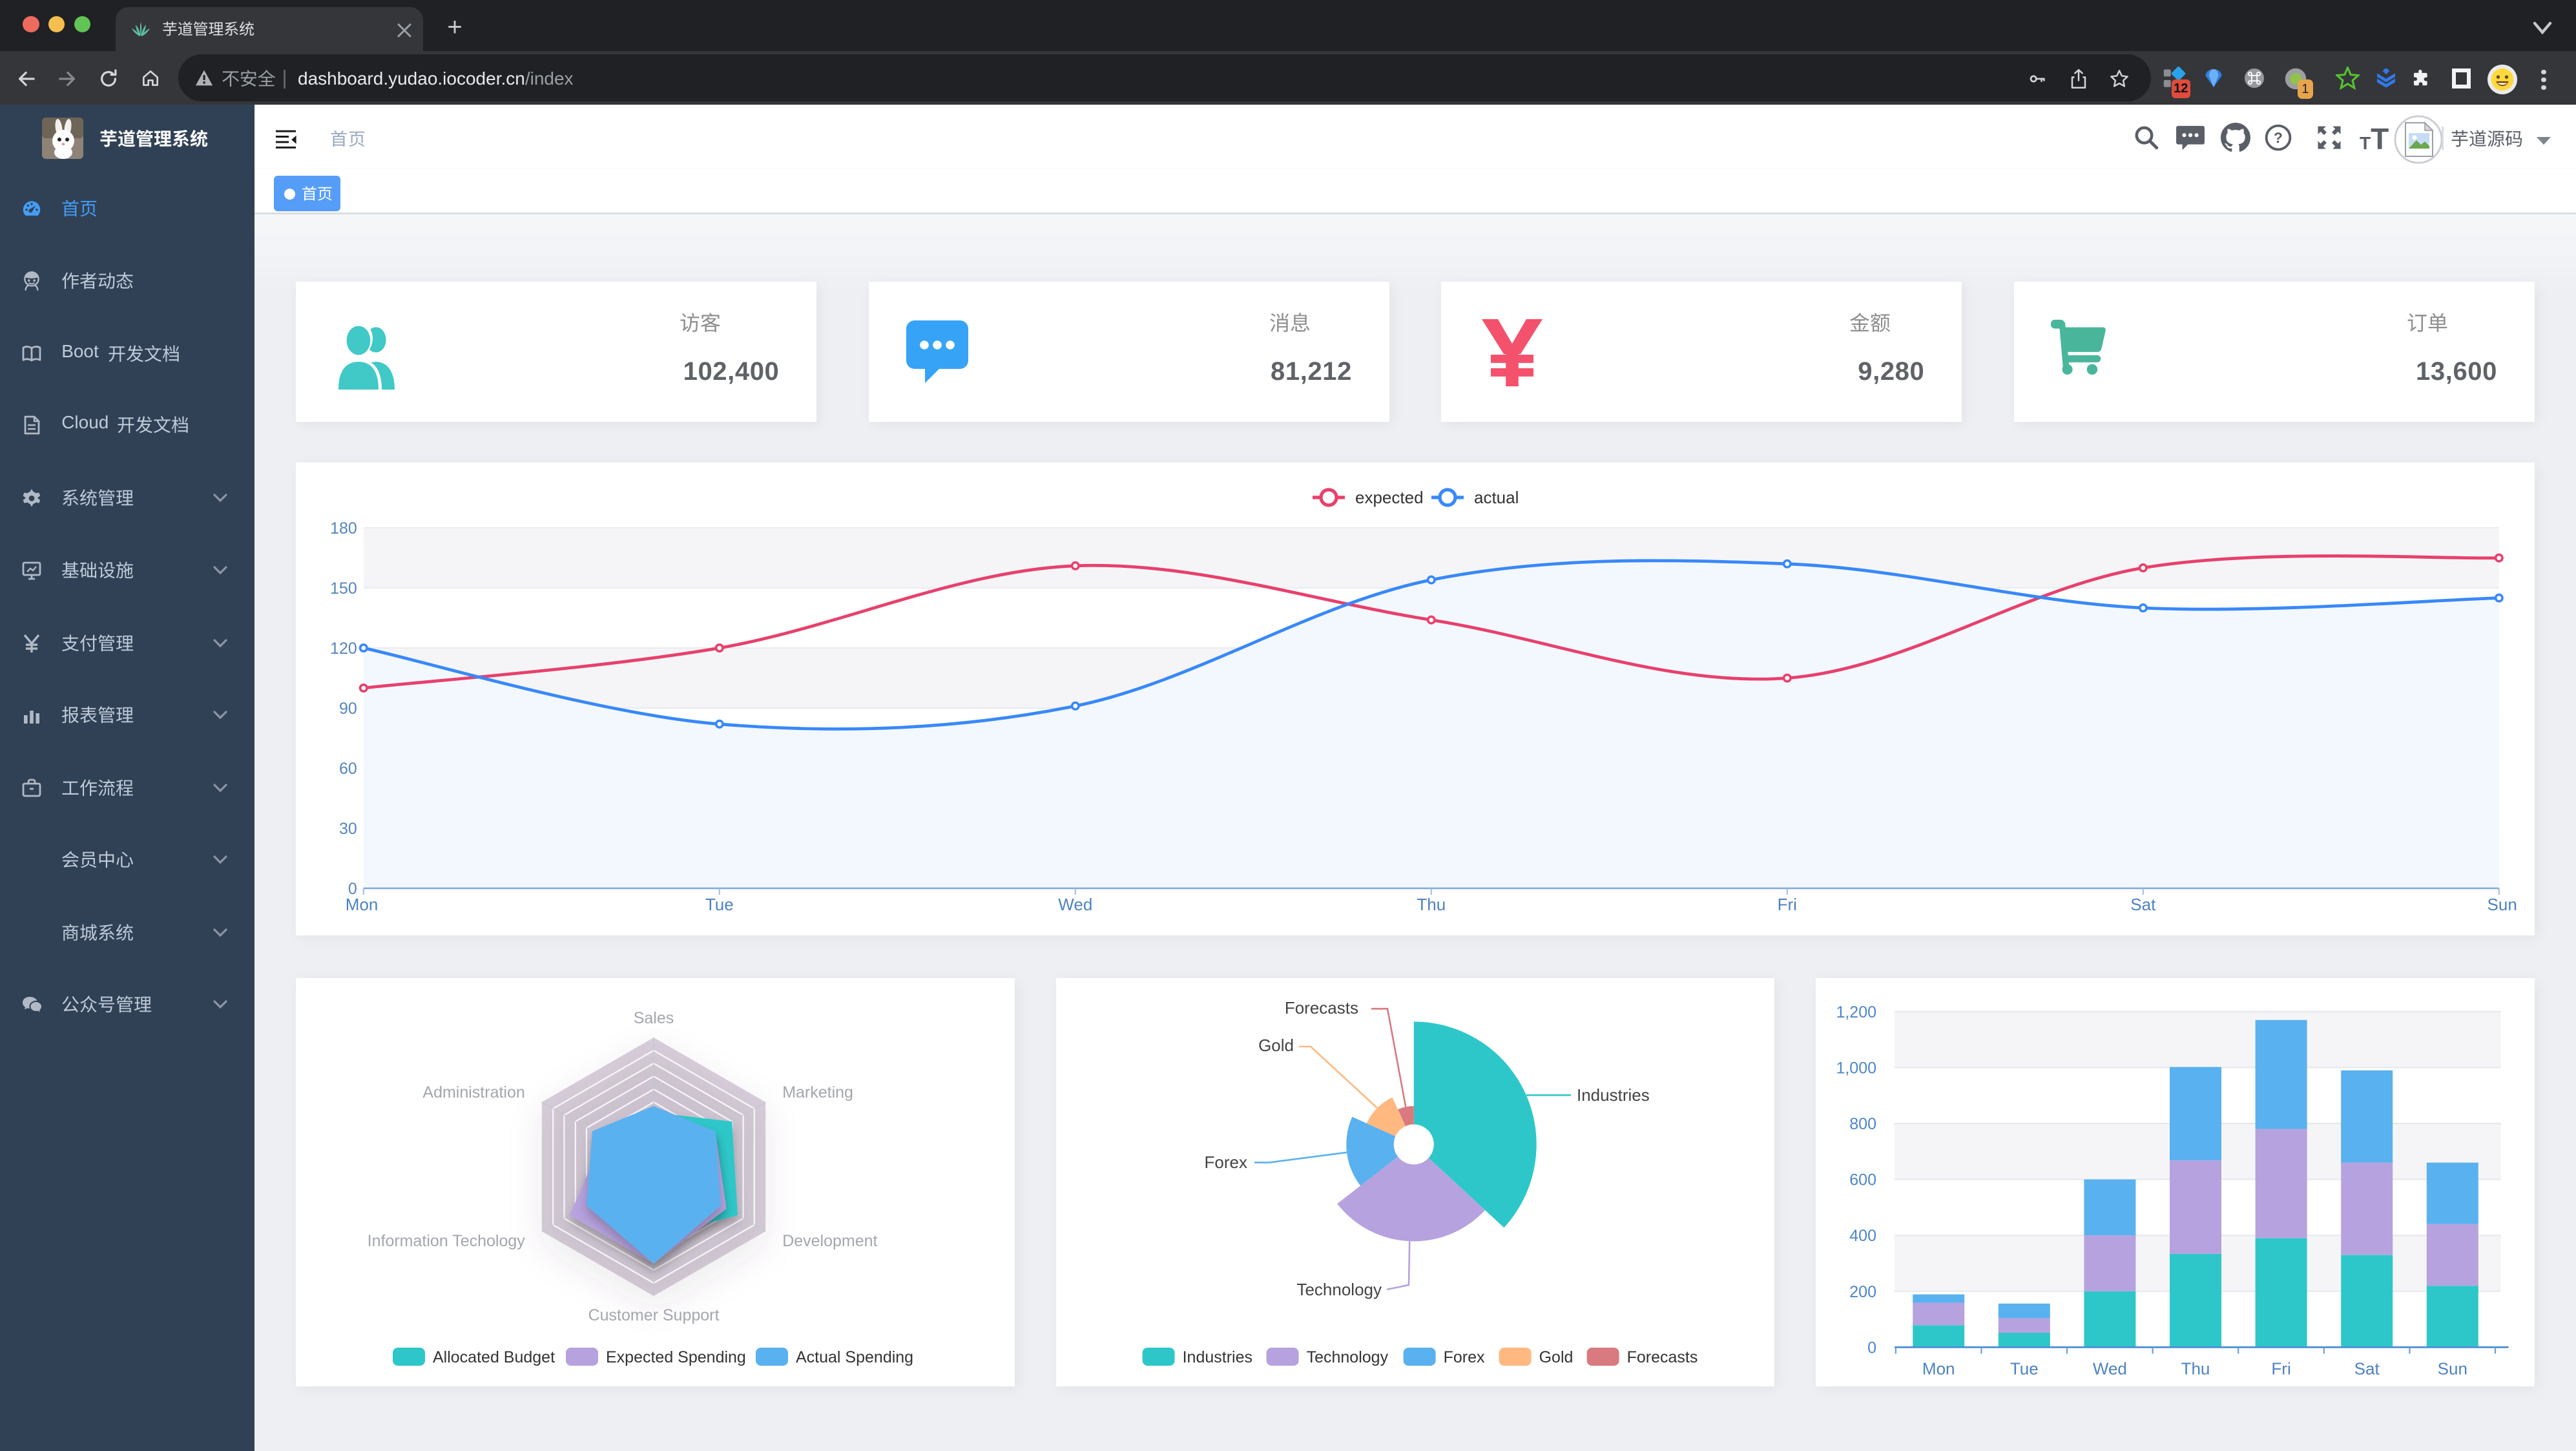 The width and height of the screenshot is (2576, 1451). I want to click on svg-text: 800, so click(1863, 1124).